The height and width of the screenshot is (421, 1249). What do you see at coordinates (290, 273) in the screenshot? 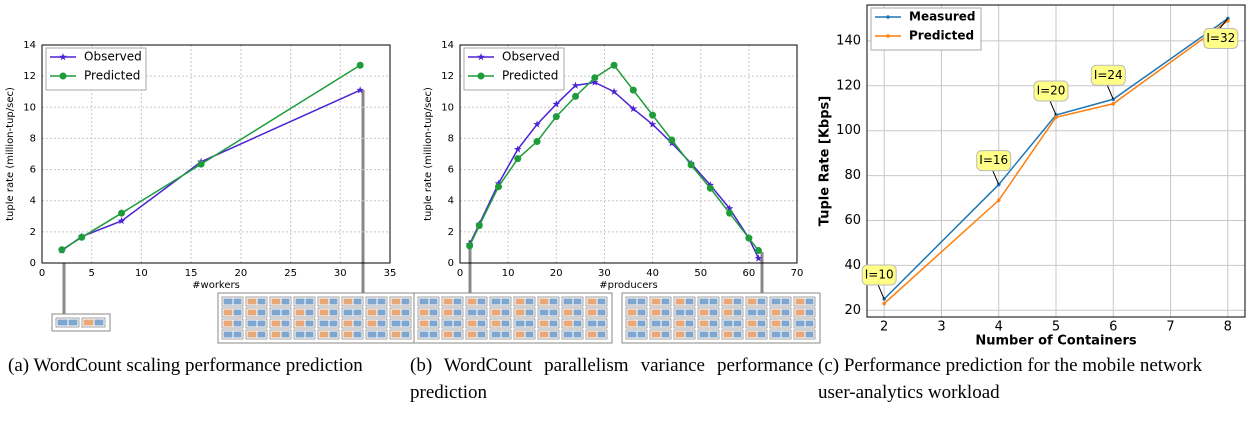
I see `x-tick-label: 25` at bounding box center [290, 273].